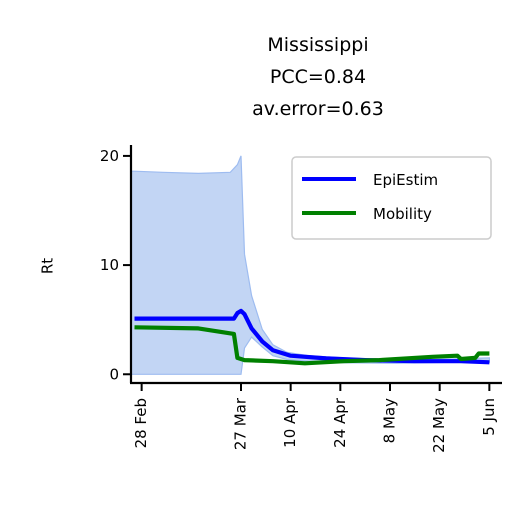 Image resolution: width=531 pixels, height=531 pixels. Describe the element at coordinates (318, 109) in the screenshot. I see `title-line-error: av.error=0.63` at that location.